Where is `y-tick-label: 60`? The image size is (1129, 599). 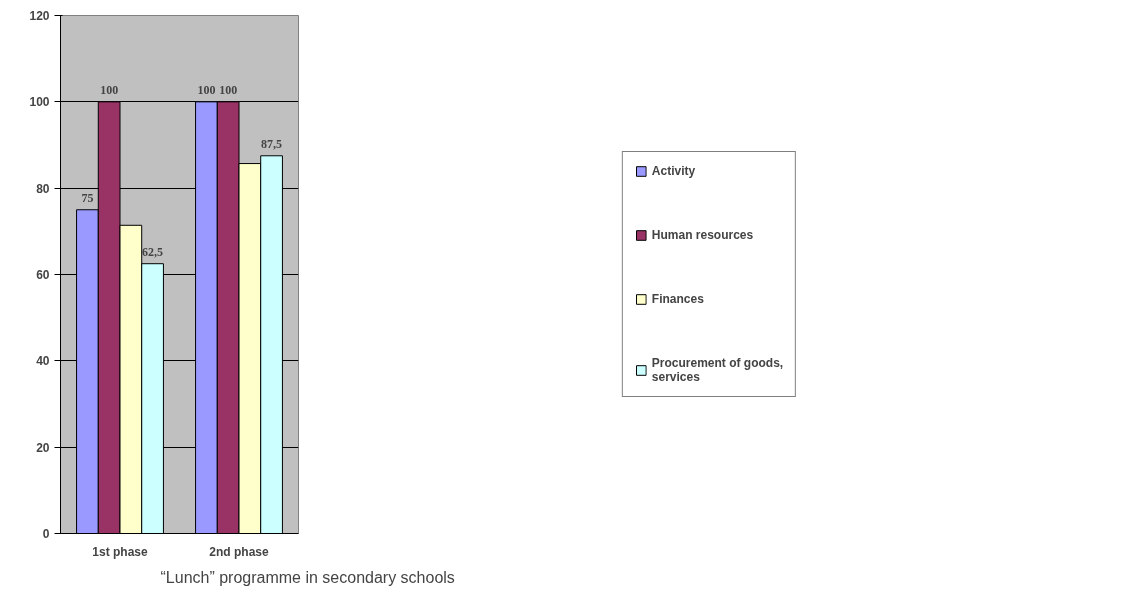
y-tick-label: 60 is located at coordinates (43, 275).